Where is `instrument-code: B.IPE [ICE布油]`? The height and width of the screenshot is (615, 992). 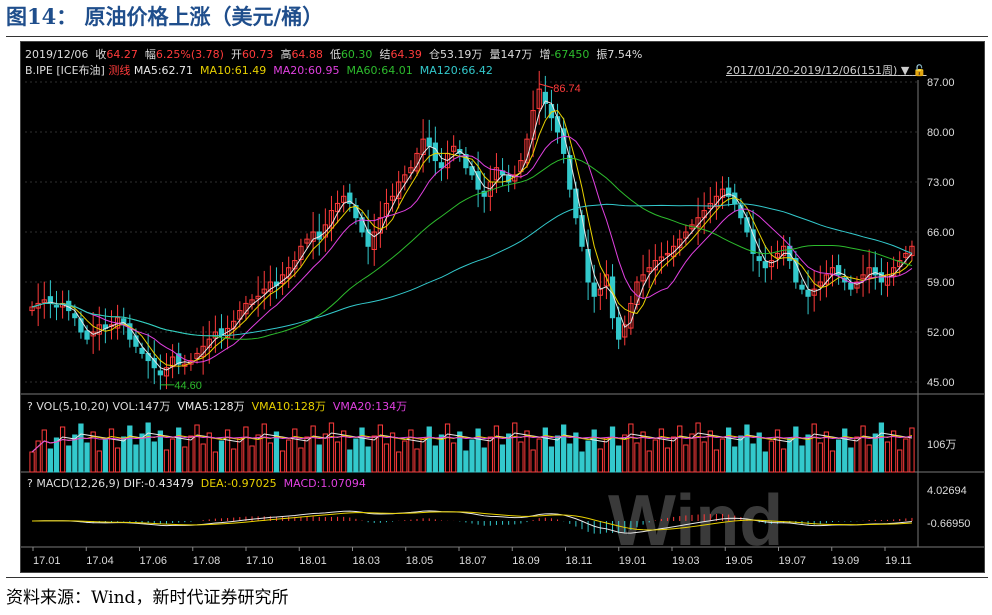
instrument-code: B.IPE [ICE布油] is located at coordinates (65, 70).